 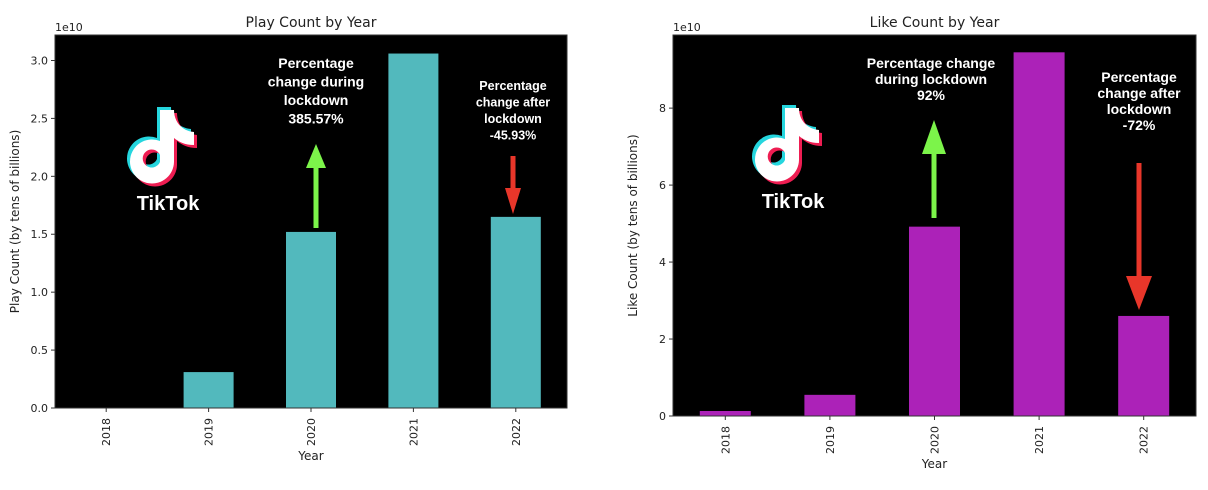 I want to click on annotation-text: Percentage change, so click(x=931, y=63).